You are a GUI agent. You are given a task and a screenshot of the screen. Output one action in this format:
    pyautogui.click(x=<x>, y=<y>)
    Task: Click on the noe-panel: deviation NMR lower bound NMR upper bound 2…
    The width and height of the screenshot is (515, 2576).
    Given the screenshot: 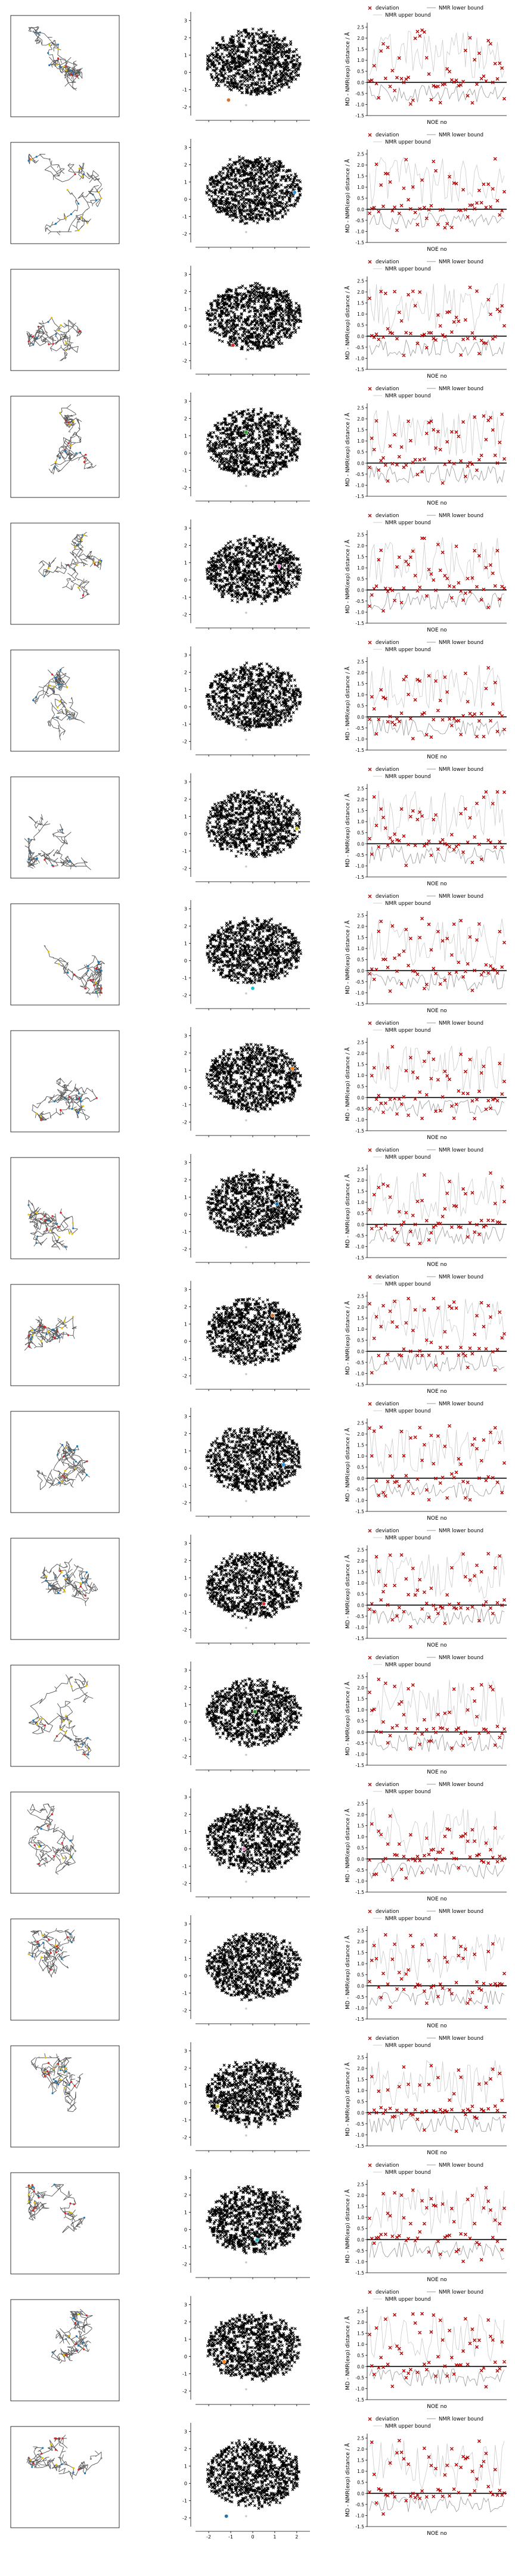 What is the action you would take?
    pyautogui.click(x=425, y=319)
    